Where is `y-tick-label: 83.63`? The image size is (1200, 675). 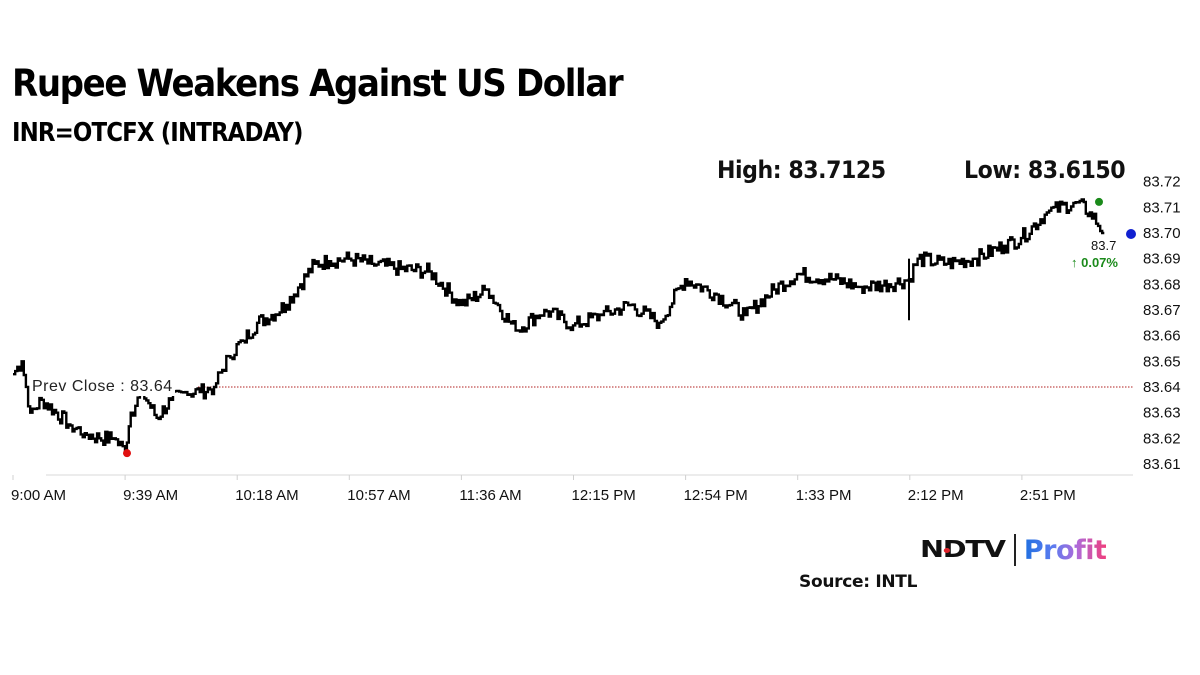
y-tick-label: 83.63 is located at coordinates (1162, 413).